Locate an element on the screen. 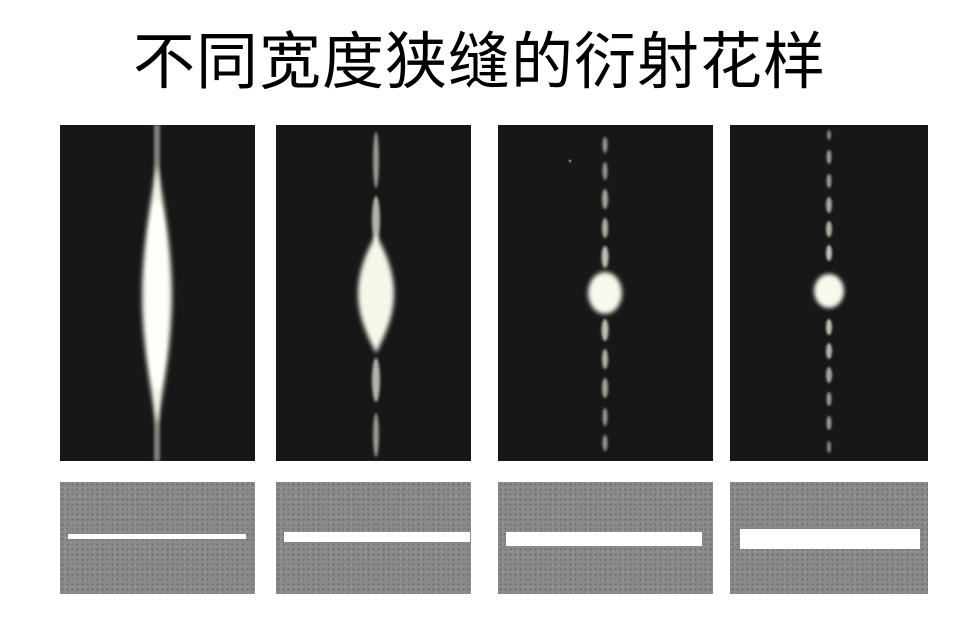  figure-title: 不同宽度狭缝的衍射花样 is located at coordinates (479, 61).